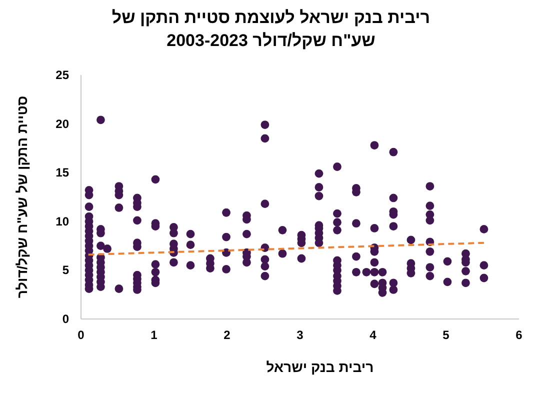 This screenshot has width=542, height=411. Describe the element at coordinates (63, 173) in the screenshot. I see `y-tick-label: 15` at that location.